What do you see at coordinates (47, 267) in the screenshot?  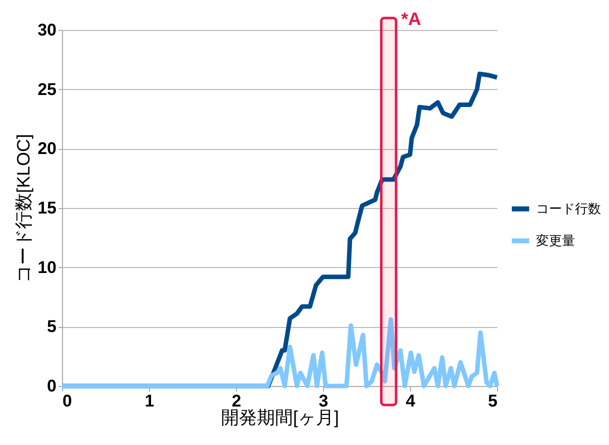 I see `y-tick-label: 10` at bounding box center [47, 267].